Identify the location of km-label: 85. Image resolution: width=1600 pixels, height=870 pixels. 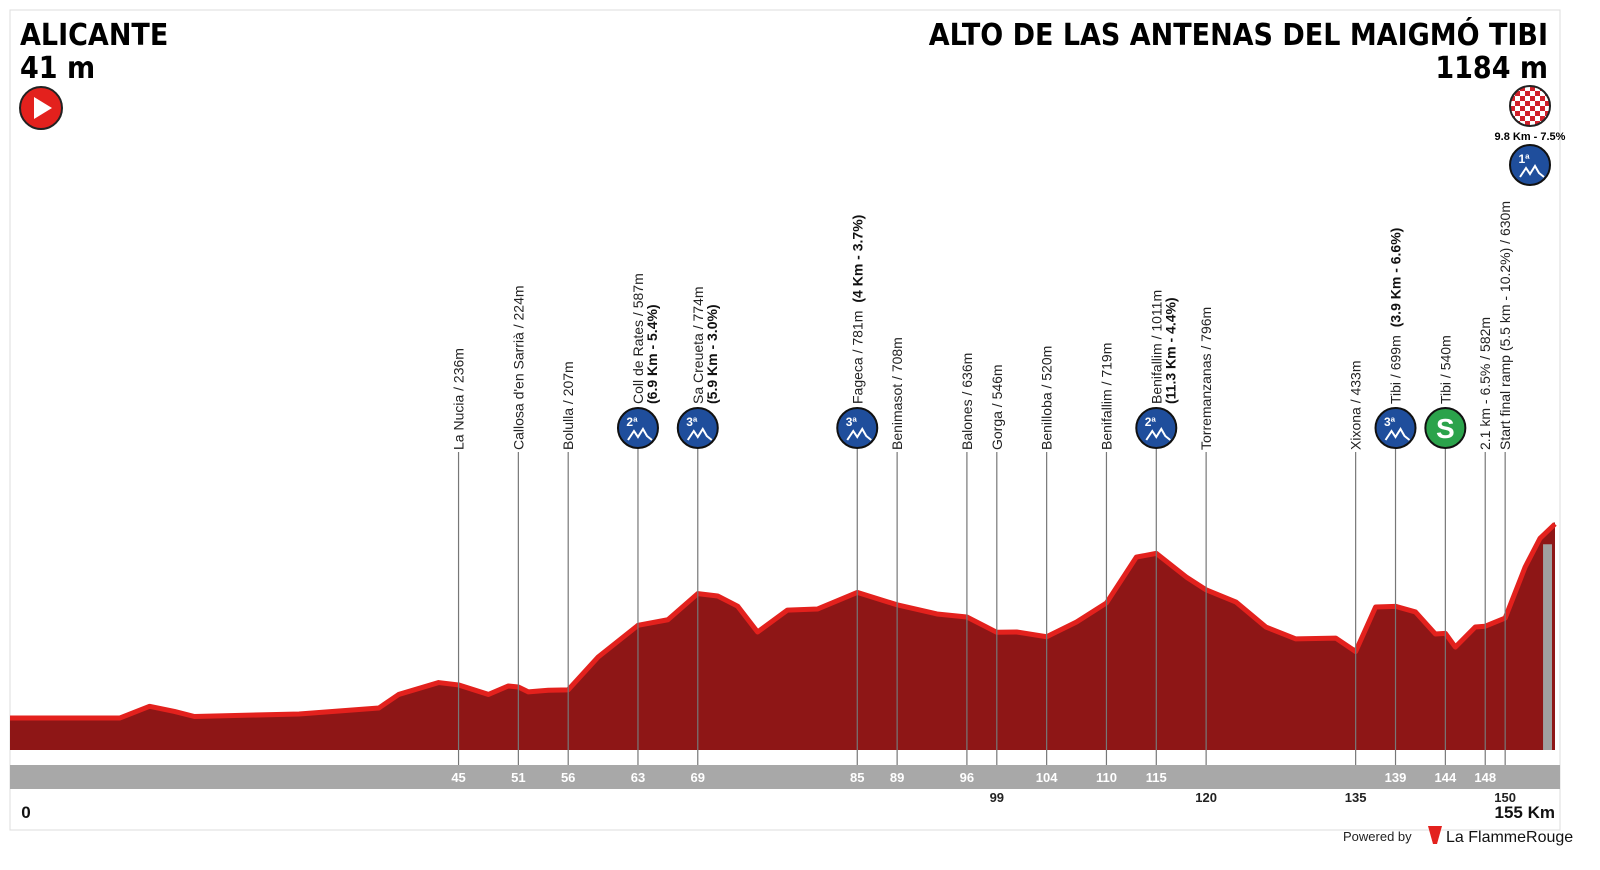
(857, 777).